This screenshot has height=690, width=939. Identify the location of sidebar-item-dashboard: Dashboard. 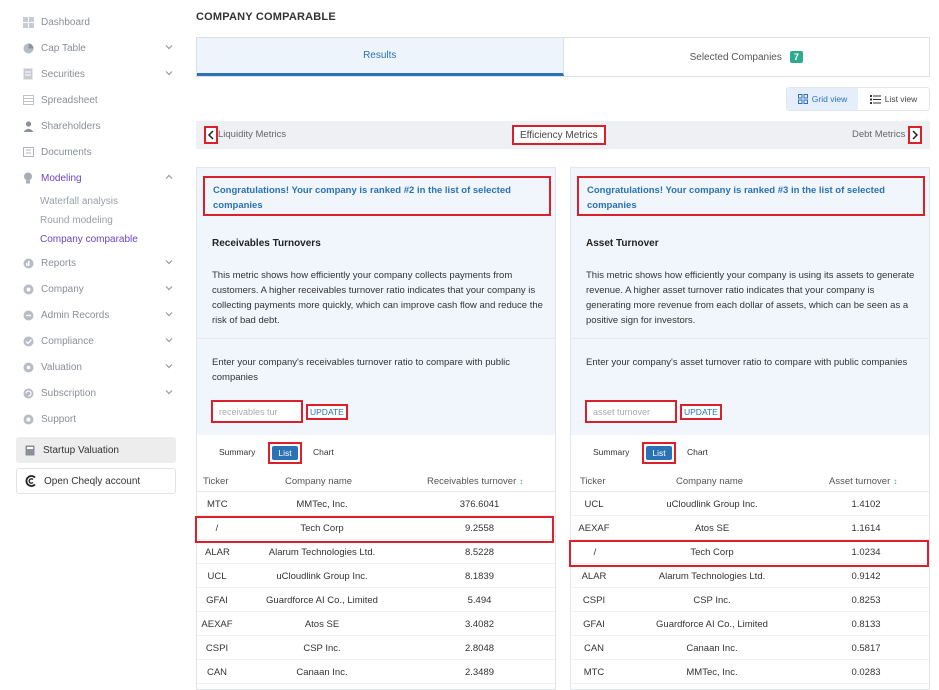
(100, 22).